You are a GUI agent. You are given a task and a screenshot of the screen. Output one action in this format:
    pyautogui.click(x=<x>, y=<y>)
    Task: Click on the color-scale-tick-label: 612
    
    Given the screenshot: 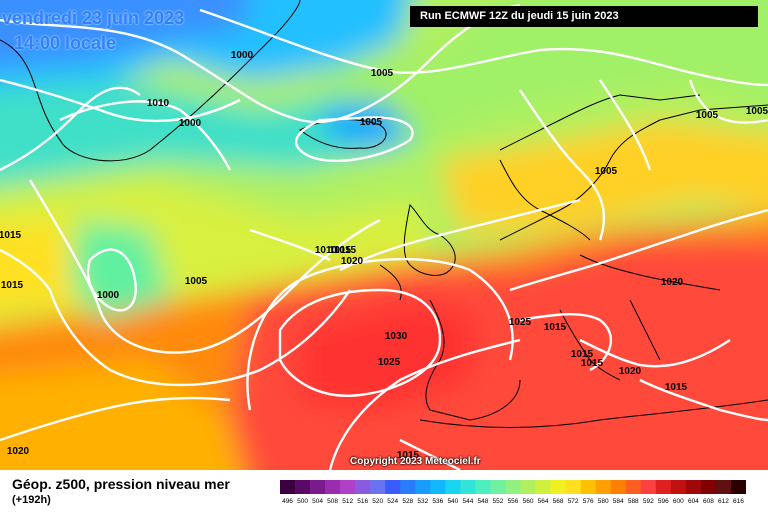 What is the action you would take?
    pyautogui.click(x=723, y=501)
    